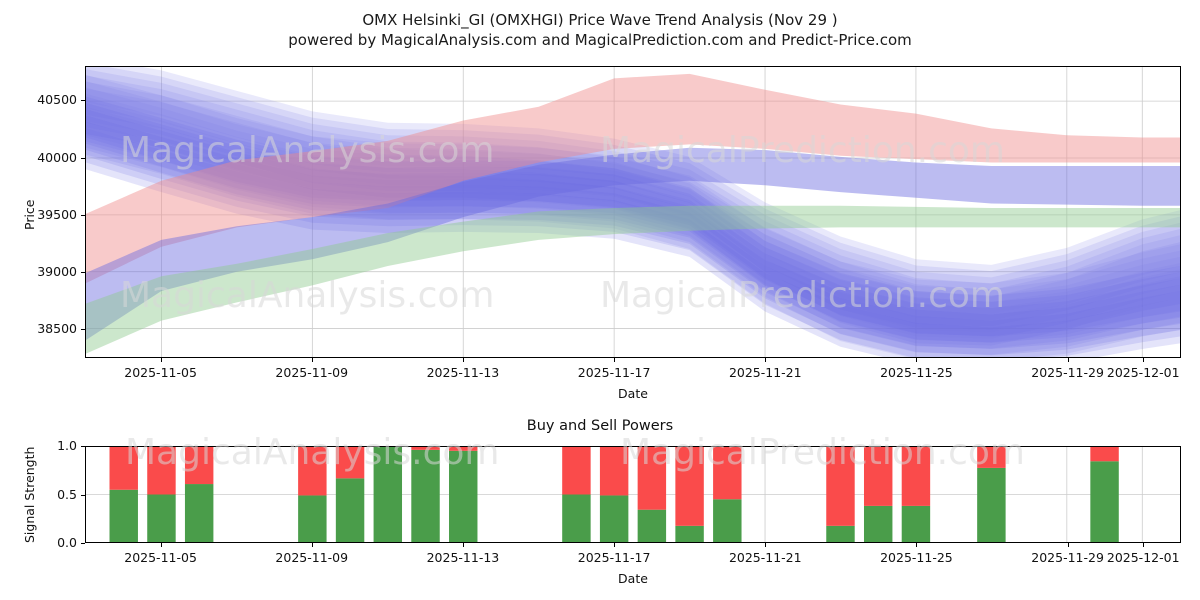 This screenshot has width=1200, height=600. What do you see at coordinates (1143, 372) in the screenshot?
I see `price-x-tick-label: 2025-12-01` at bounding box center [1143, 372].